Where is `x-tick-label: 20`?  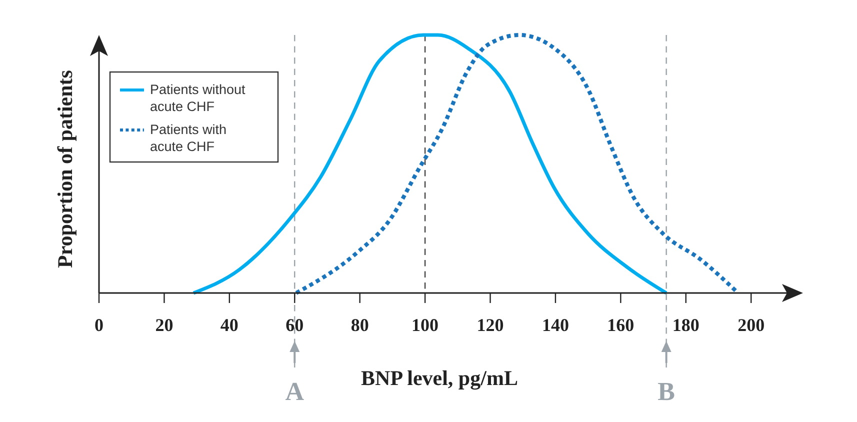
x-tick-label: 20 is located at coordinates (164, 325).